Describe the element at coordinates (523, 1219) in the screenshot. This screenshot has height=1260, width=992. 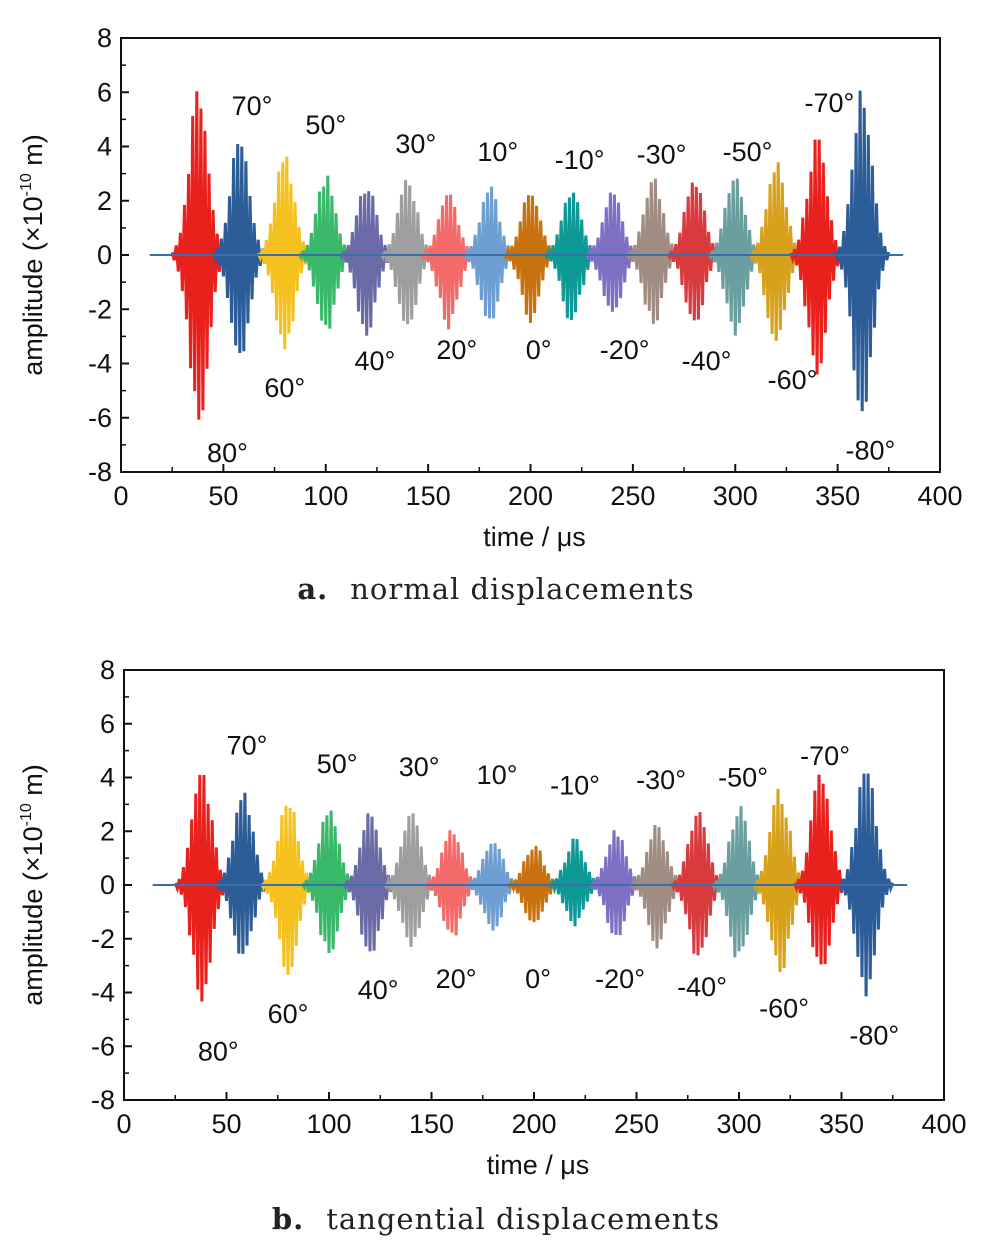
I see `caption-text: tangential displacements` at that location.